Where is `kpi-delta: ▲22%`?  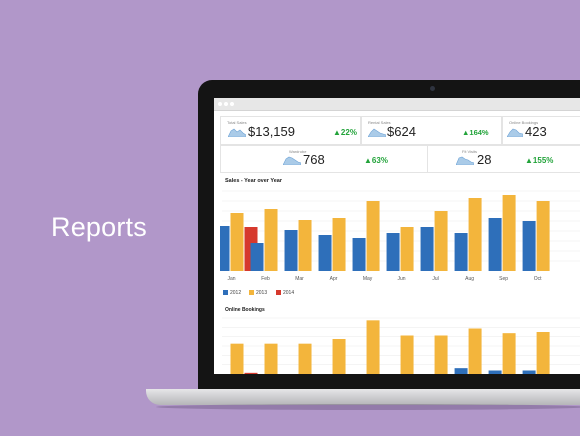 kpi-delta: ▲22% is located at coordinates (345, 132).